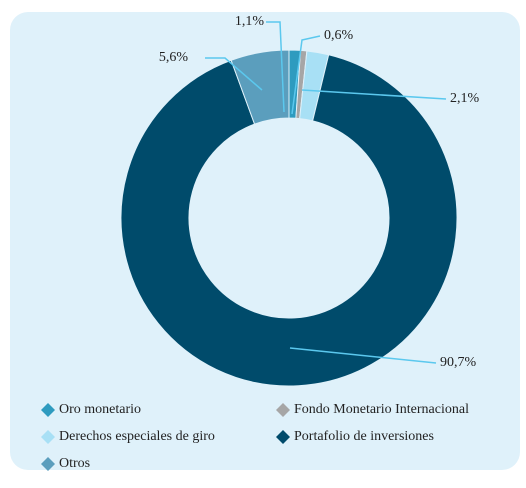 This screenshot has width=526, height=488. Describe the element at coordinates (137, 436) in the screenshot. I see `legend-label: Derechos especiales de giro` at that location.